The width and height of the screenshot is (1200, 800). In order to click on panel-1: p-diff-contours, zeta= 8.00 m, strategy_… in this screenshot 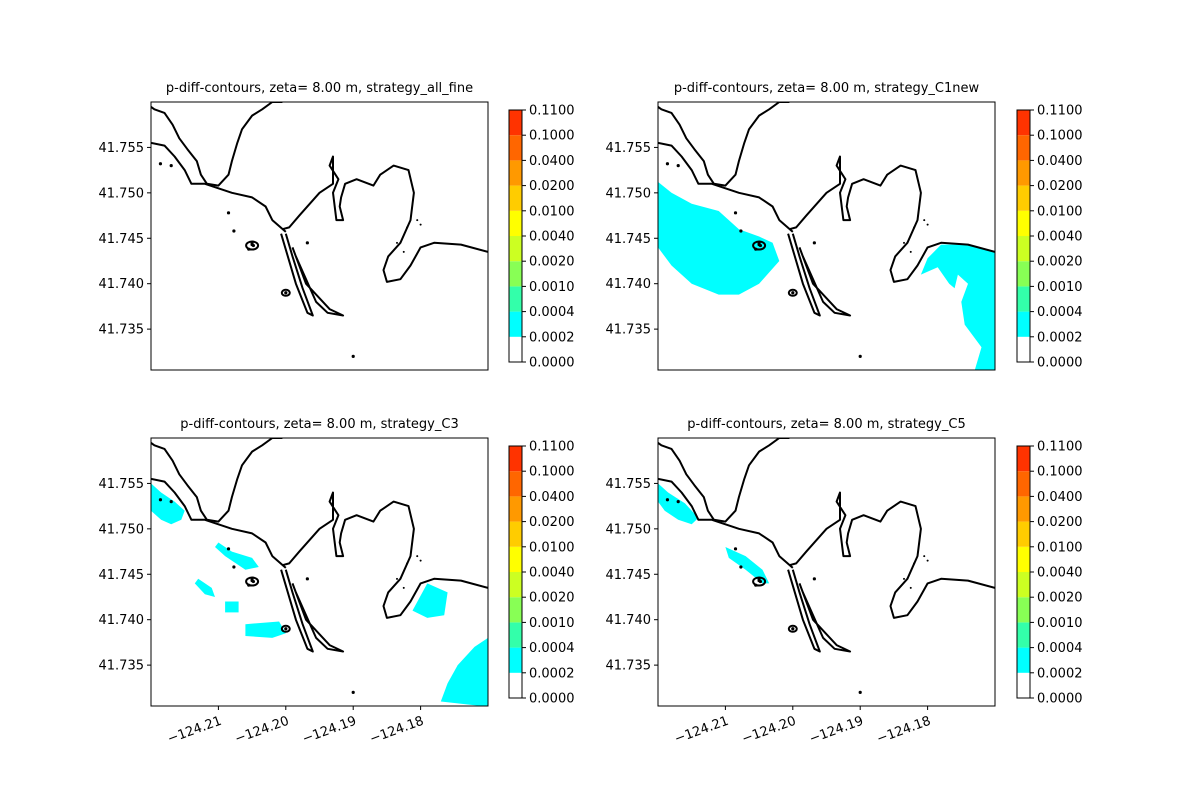, I will do `click(337, 226)`.